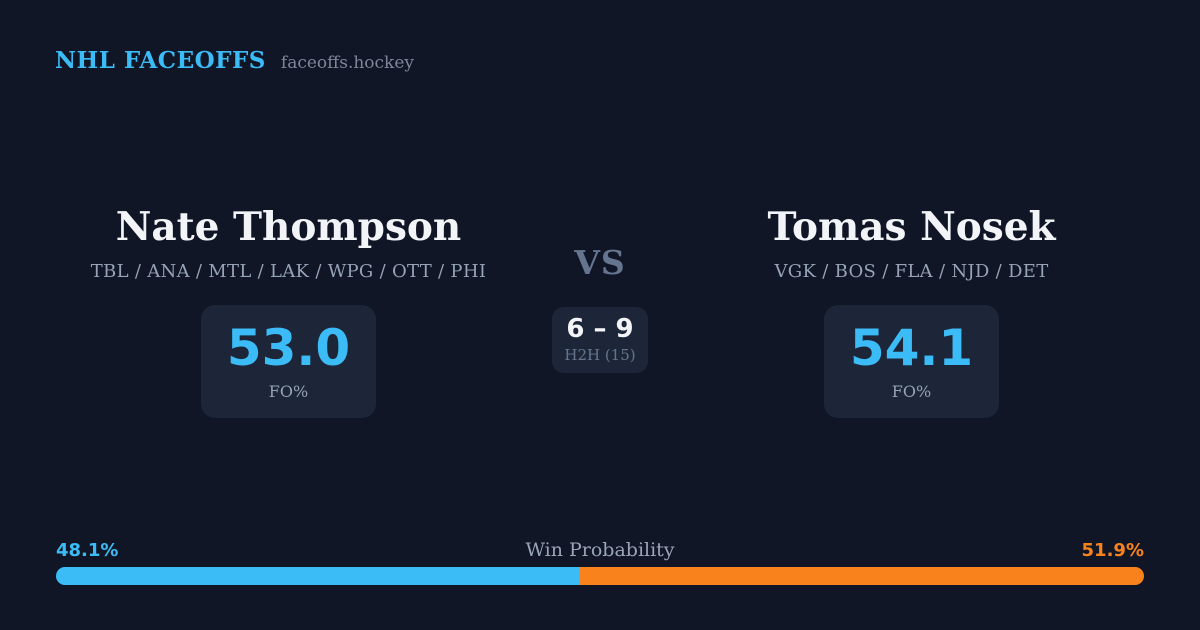  What do you see at coordinates (600, 288) in the screenshot?
I see `center-panel: VS 6 – 9 H2H (15)` at bounding box center [600, 288].